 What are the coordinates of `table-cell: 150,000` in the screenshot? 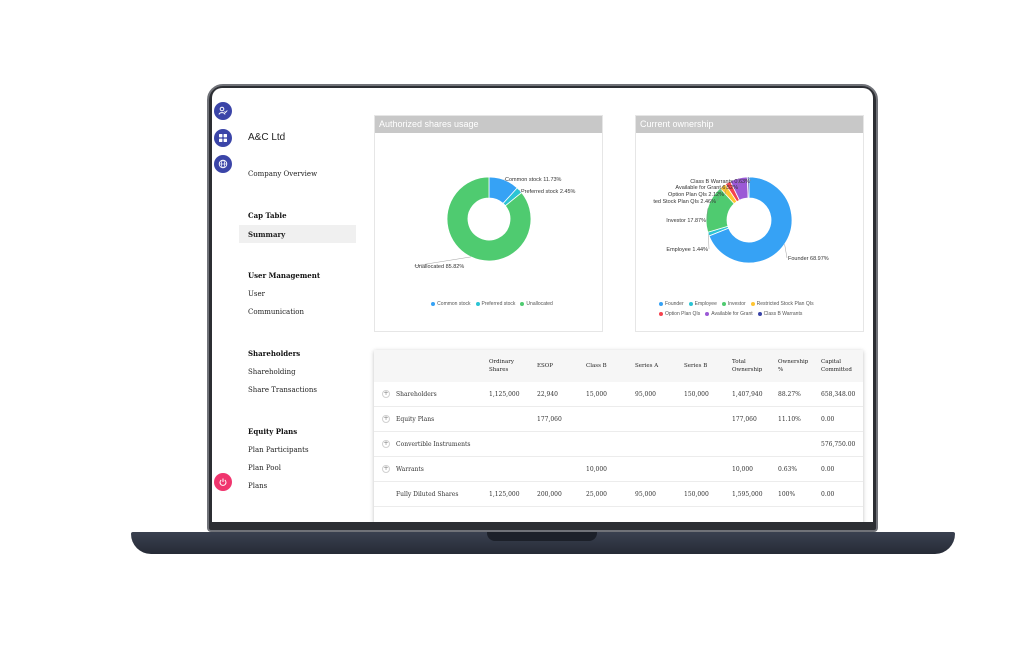 It's located at (696, 494).